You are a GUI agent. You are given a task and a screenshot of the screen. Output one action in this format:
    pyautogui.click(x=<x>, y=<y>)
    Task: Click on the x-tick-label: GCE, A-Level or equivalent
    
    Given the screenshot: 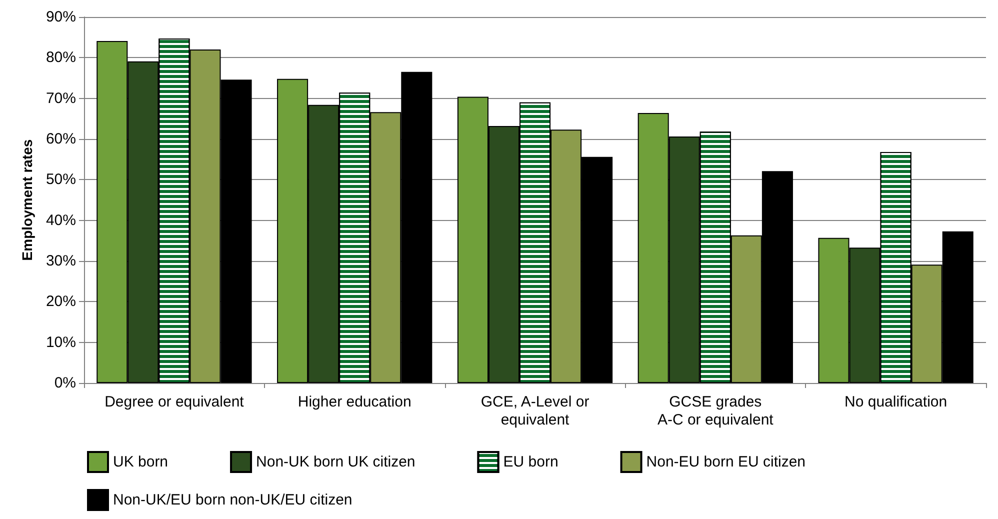 What is the action you would take?
    pyautogui.click(x=535, y=411)
    